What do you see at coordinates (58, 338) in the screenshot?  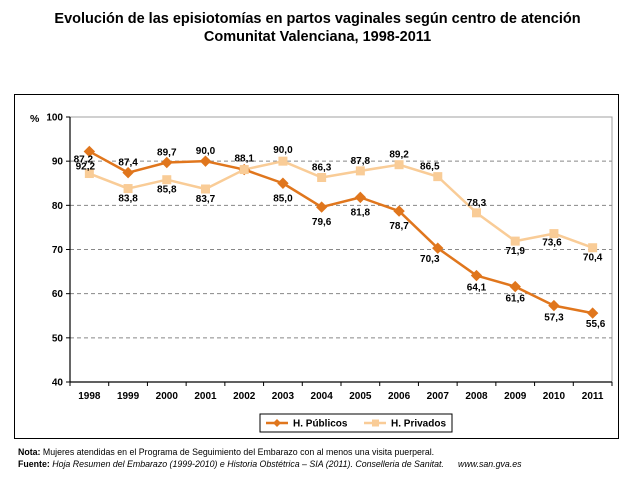 I see `y-tick-label: 50` at bounding box center [58, 338].